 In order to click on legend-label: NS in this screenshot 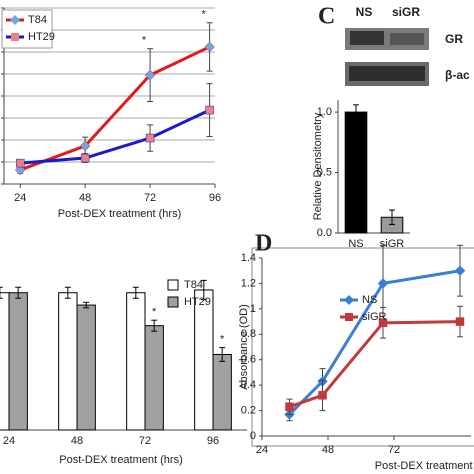, I will do `click(369, 300)`.